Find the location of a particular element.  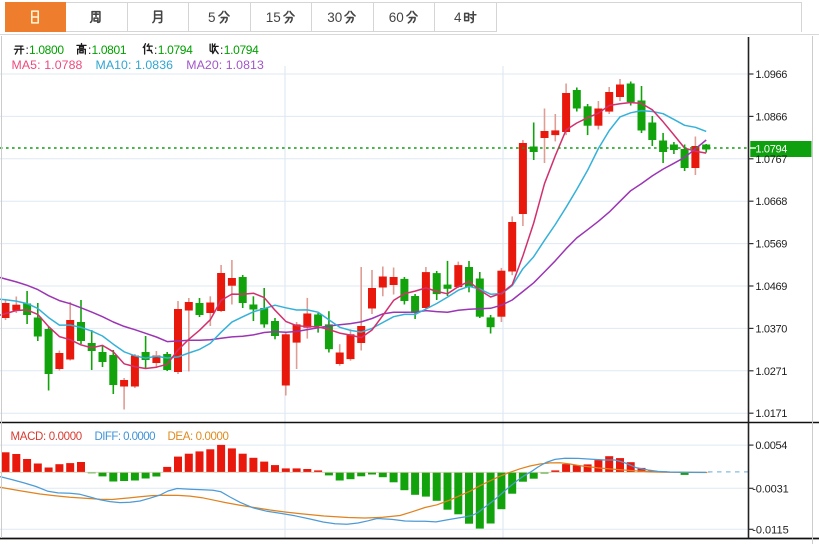

svg-text: MACD: 0.0000 is located at coordinates (47, 437).